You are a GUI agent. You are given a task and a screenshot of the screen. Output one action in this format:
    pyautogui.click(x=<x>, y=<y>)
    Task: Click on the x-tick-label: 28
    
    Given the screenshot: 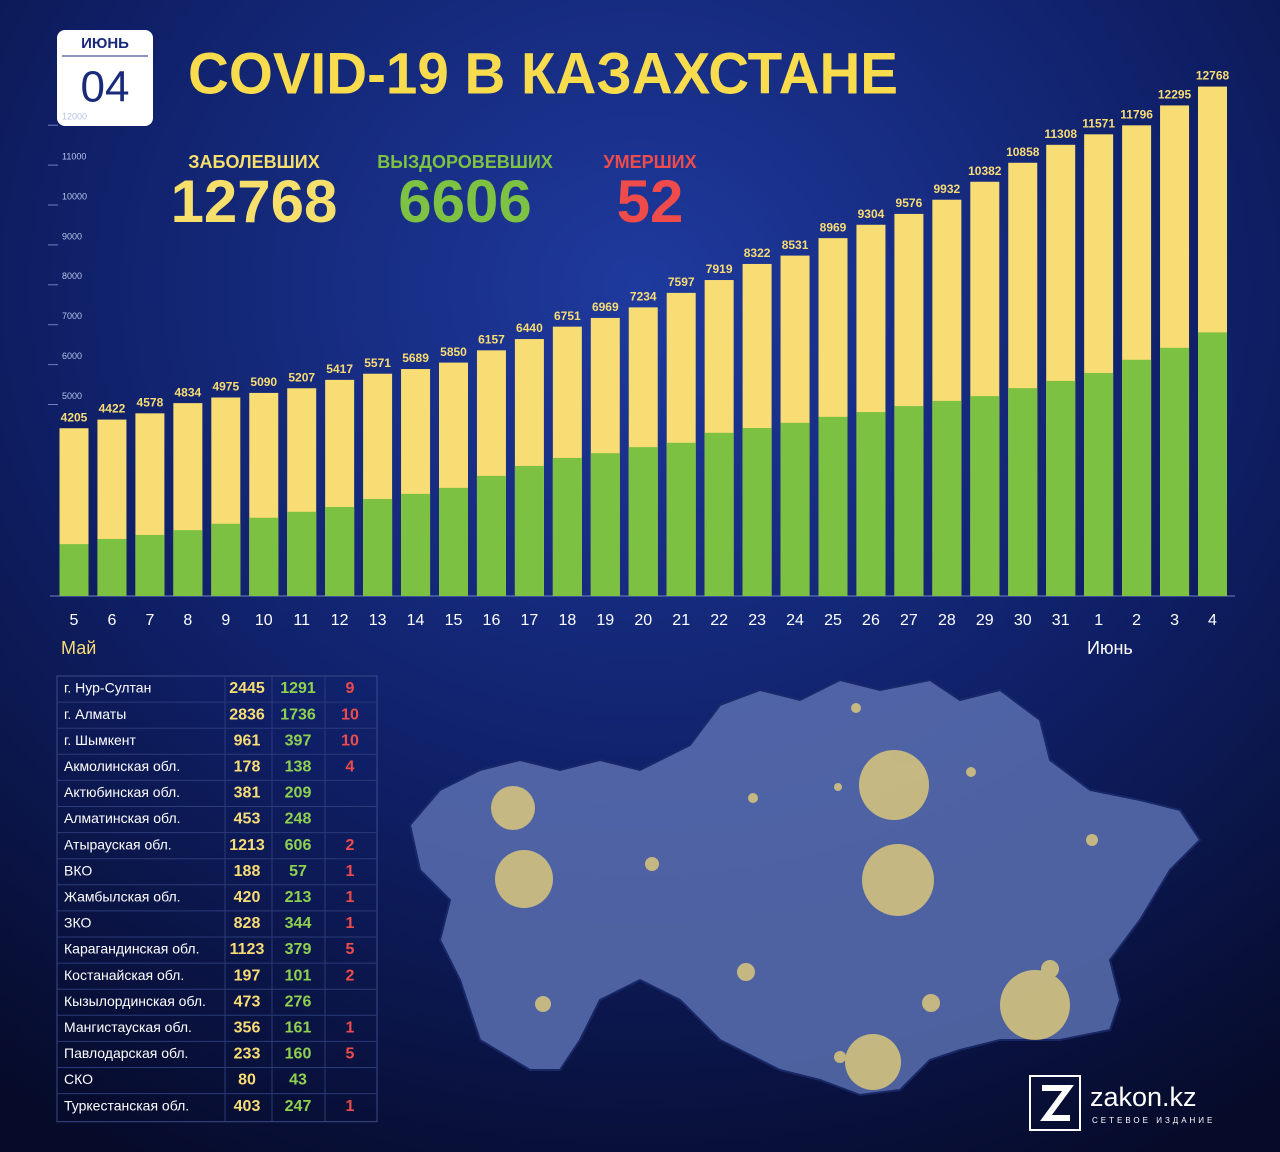 What is the action you would take?
    pyautogui.click(x=947, y=620)
    